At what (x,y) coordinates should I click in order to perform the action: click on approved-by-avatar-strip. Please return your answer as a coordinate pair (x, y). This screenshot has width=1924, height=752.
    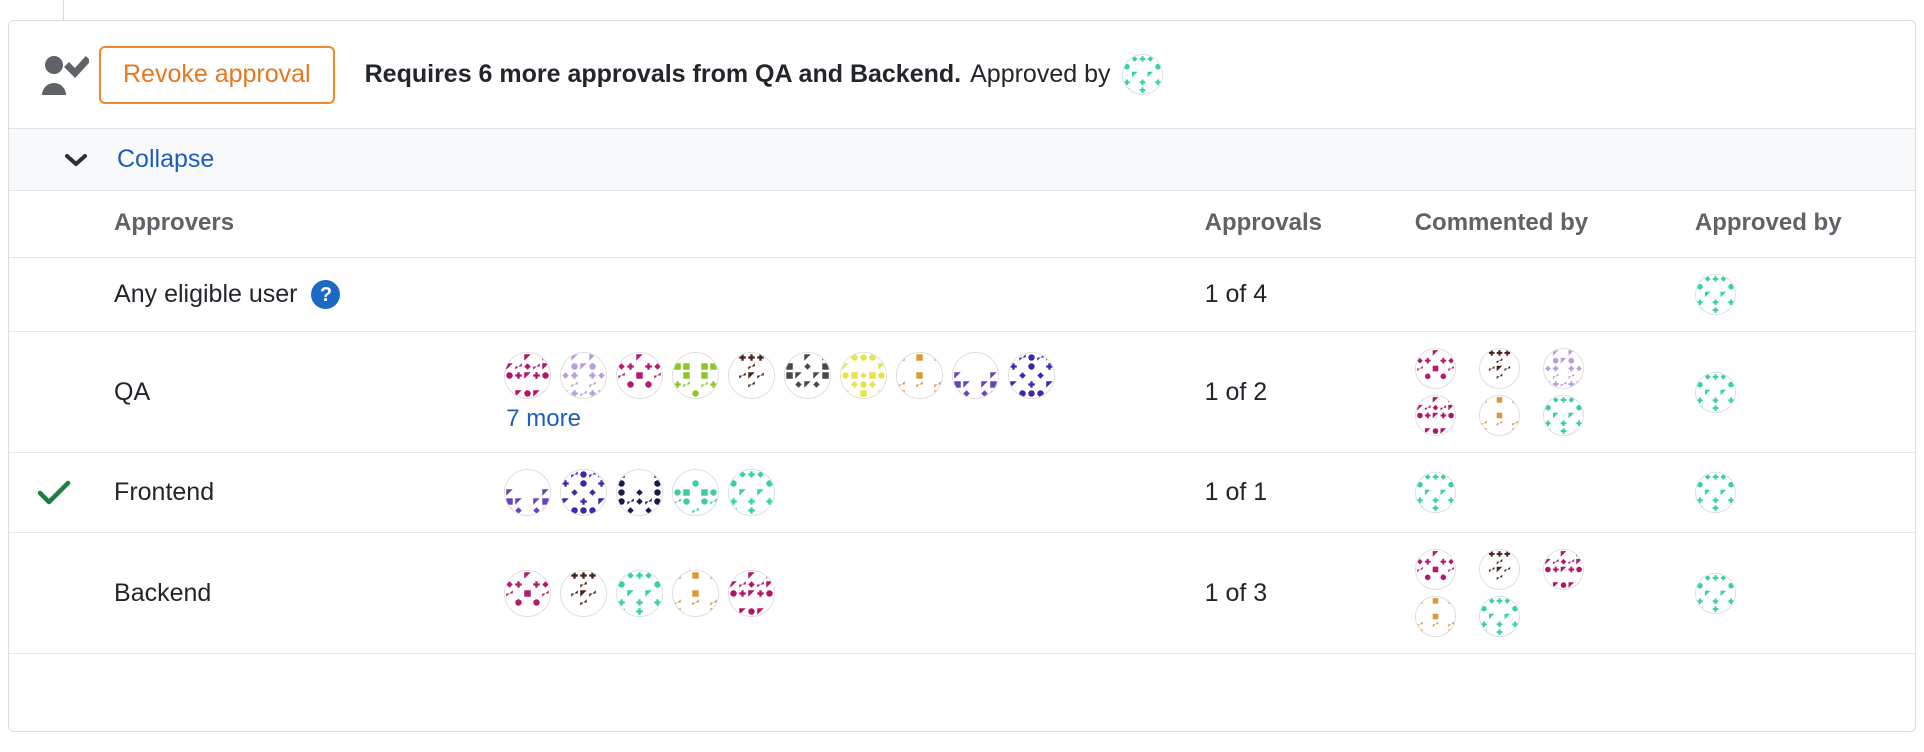
    Looking at the image, I should click on (1804, 593).